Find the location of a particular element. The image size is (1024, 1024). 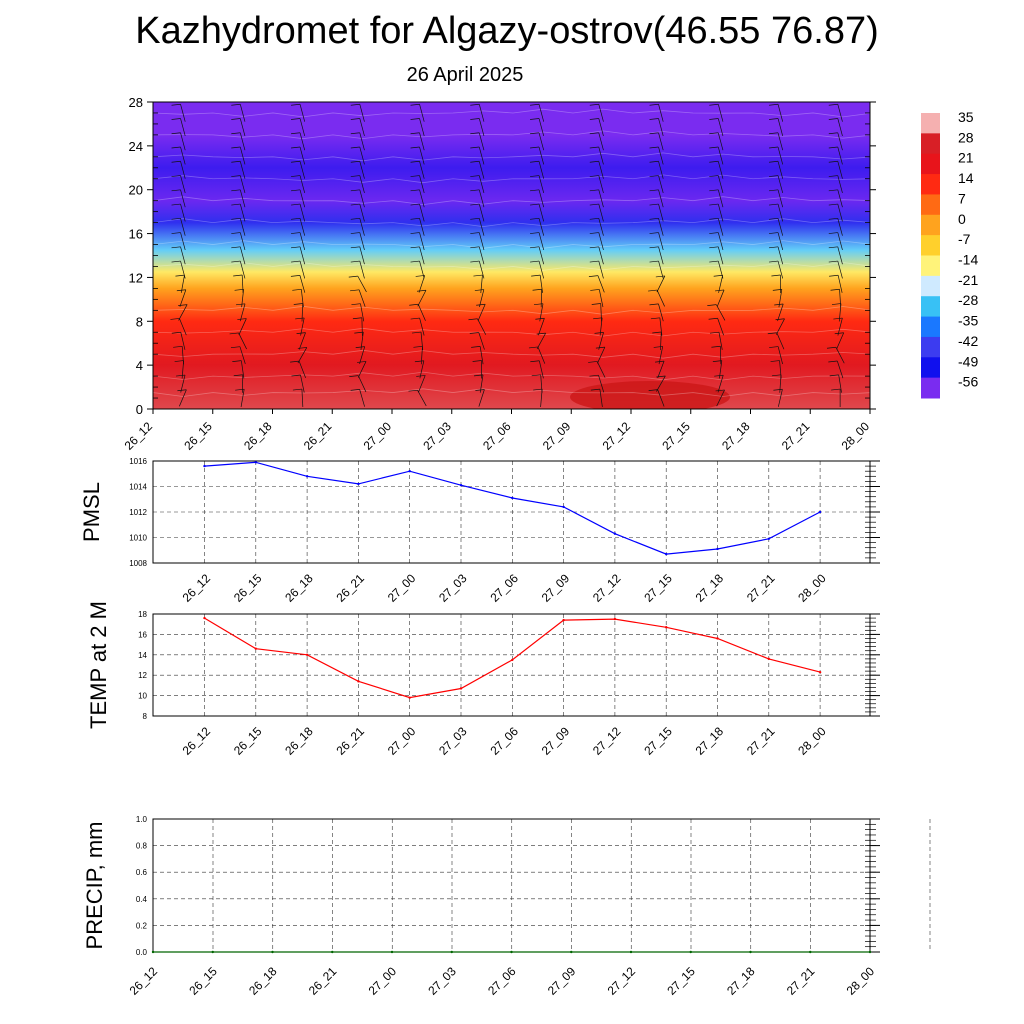

colorbar-label: -35 is located at coordinates (968, 321).